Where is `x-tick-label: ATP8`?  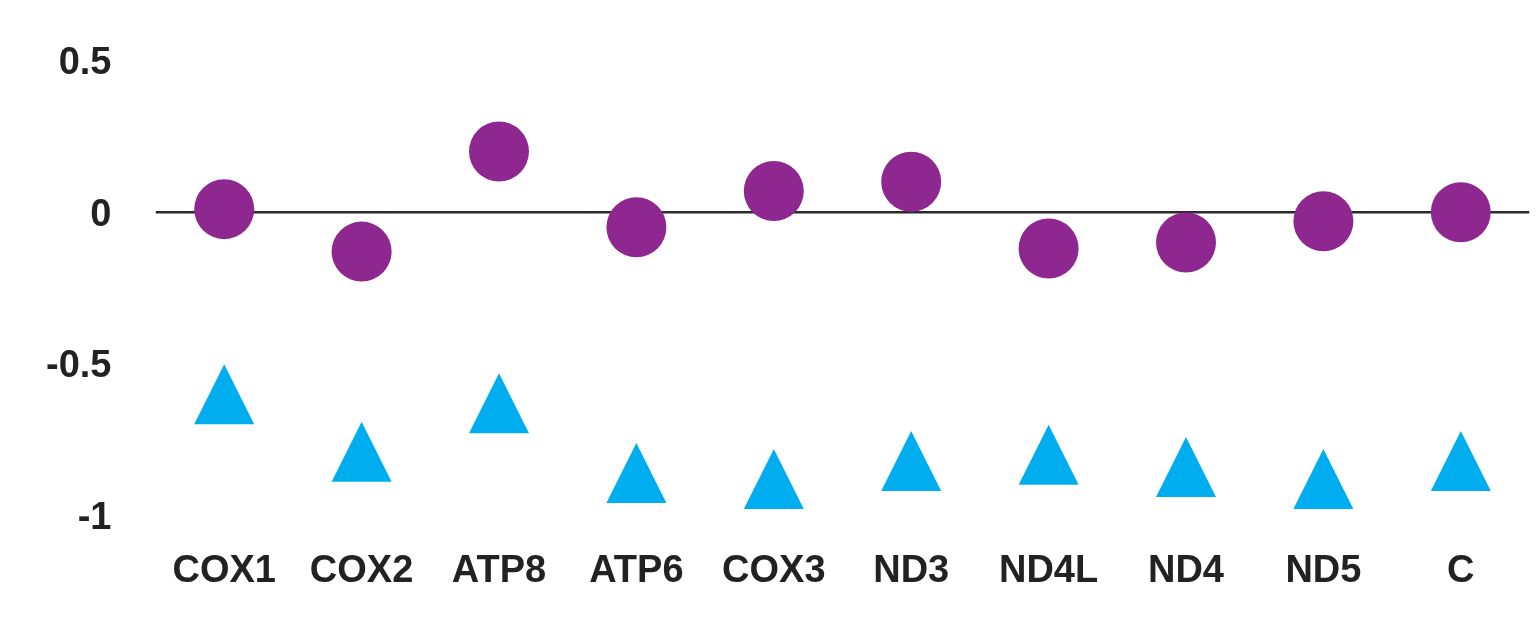 x-tick-label: ATP8 is located at coordinates (499, 568).